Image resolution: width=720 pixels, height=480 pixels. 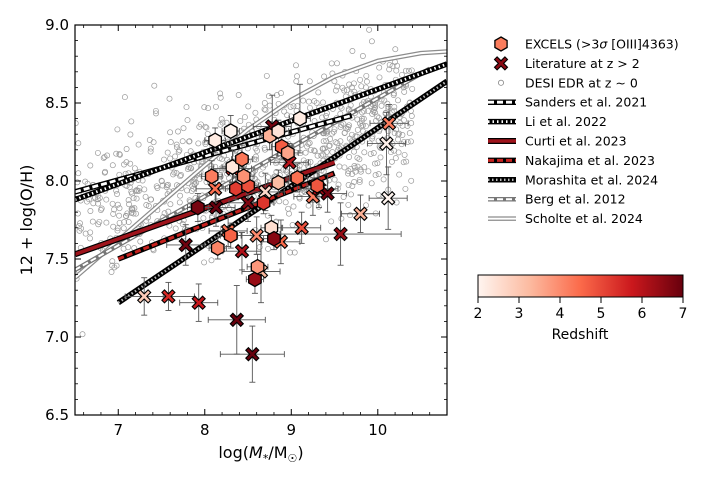 What do you see at coordinates (377, 430) in the screenshot?
I see `x-tick-label: 10` at bounding box center [377, 430].